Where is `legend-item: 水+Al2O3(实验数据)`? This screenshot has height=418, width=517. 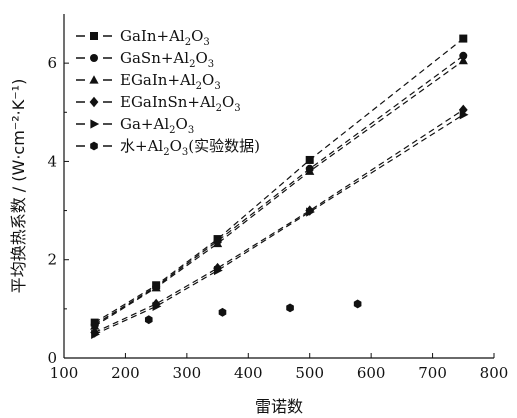 legend-item: 水+Al2O3(实验数据) is located at coordinates (168, 147).